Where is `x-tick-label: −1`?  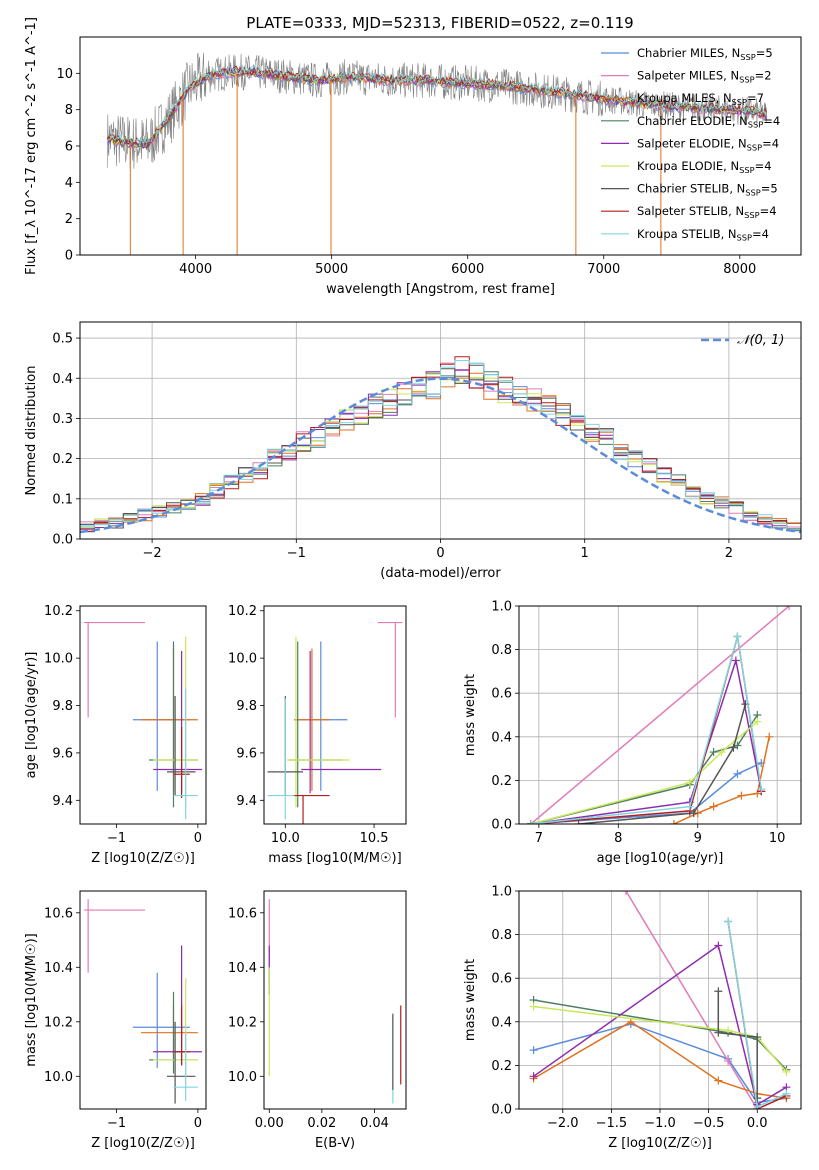
x-tick-label: −1 is located at coordinates (116, 838).